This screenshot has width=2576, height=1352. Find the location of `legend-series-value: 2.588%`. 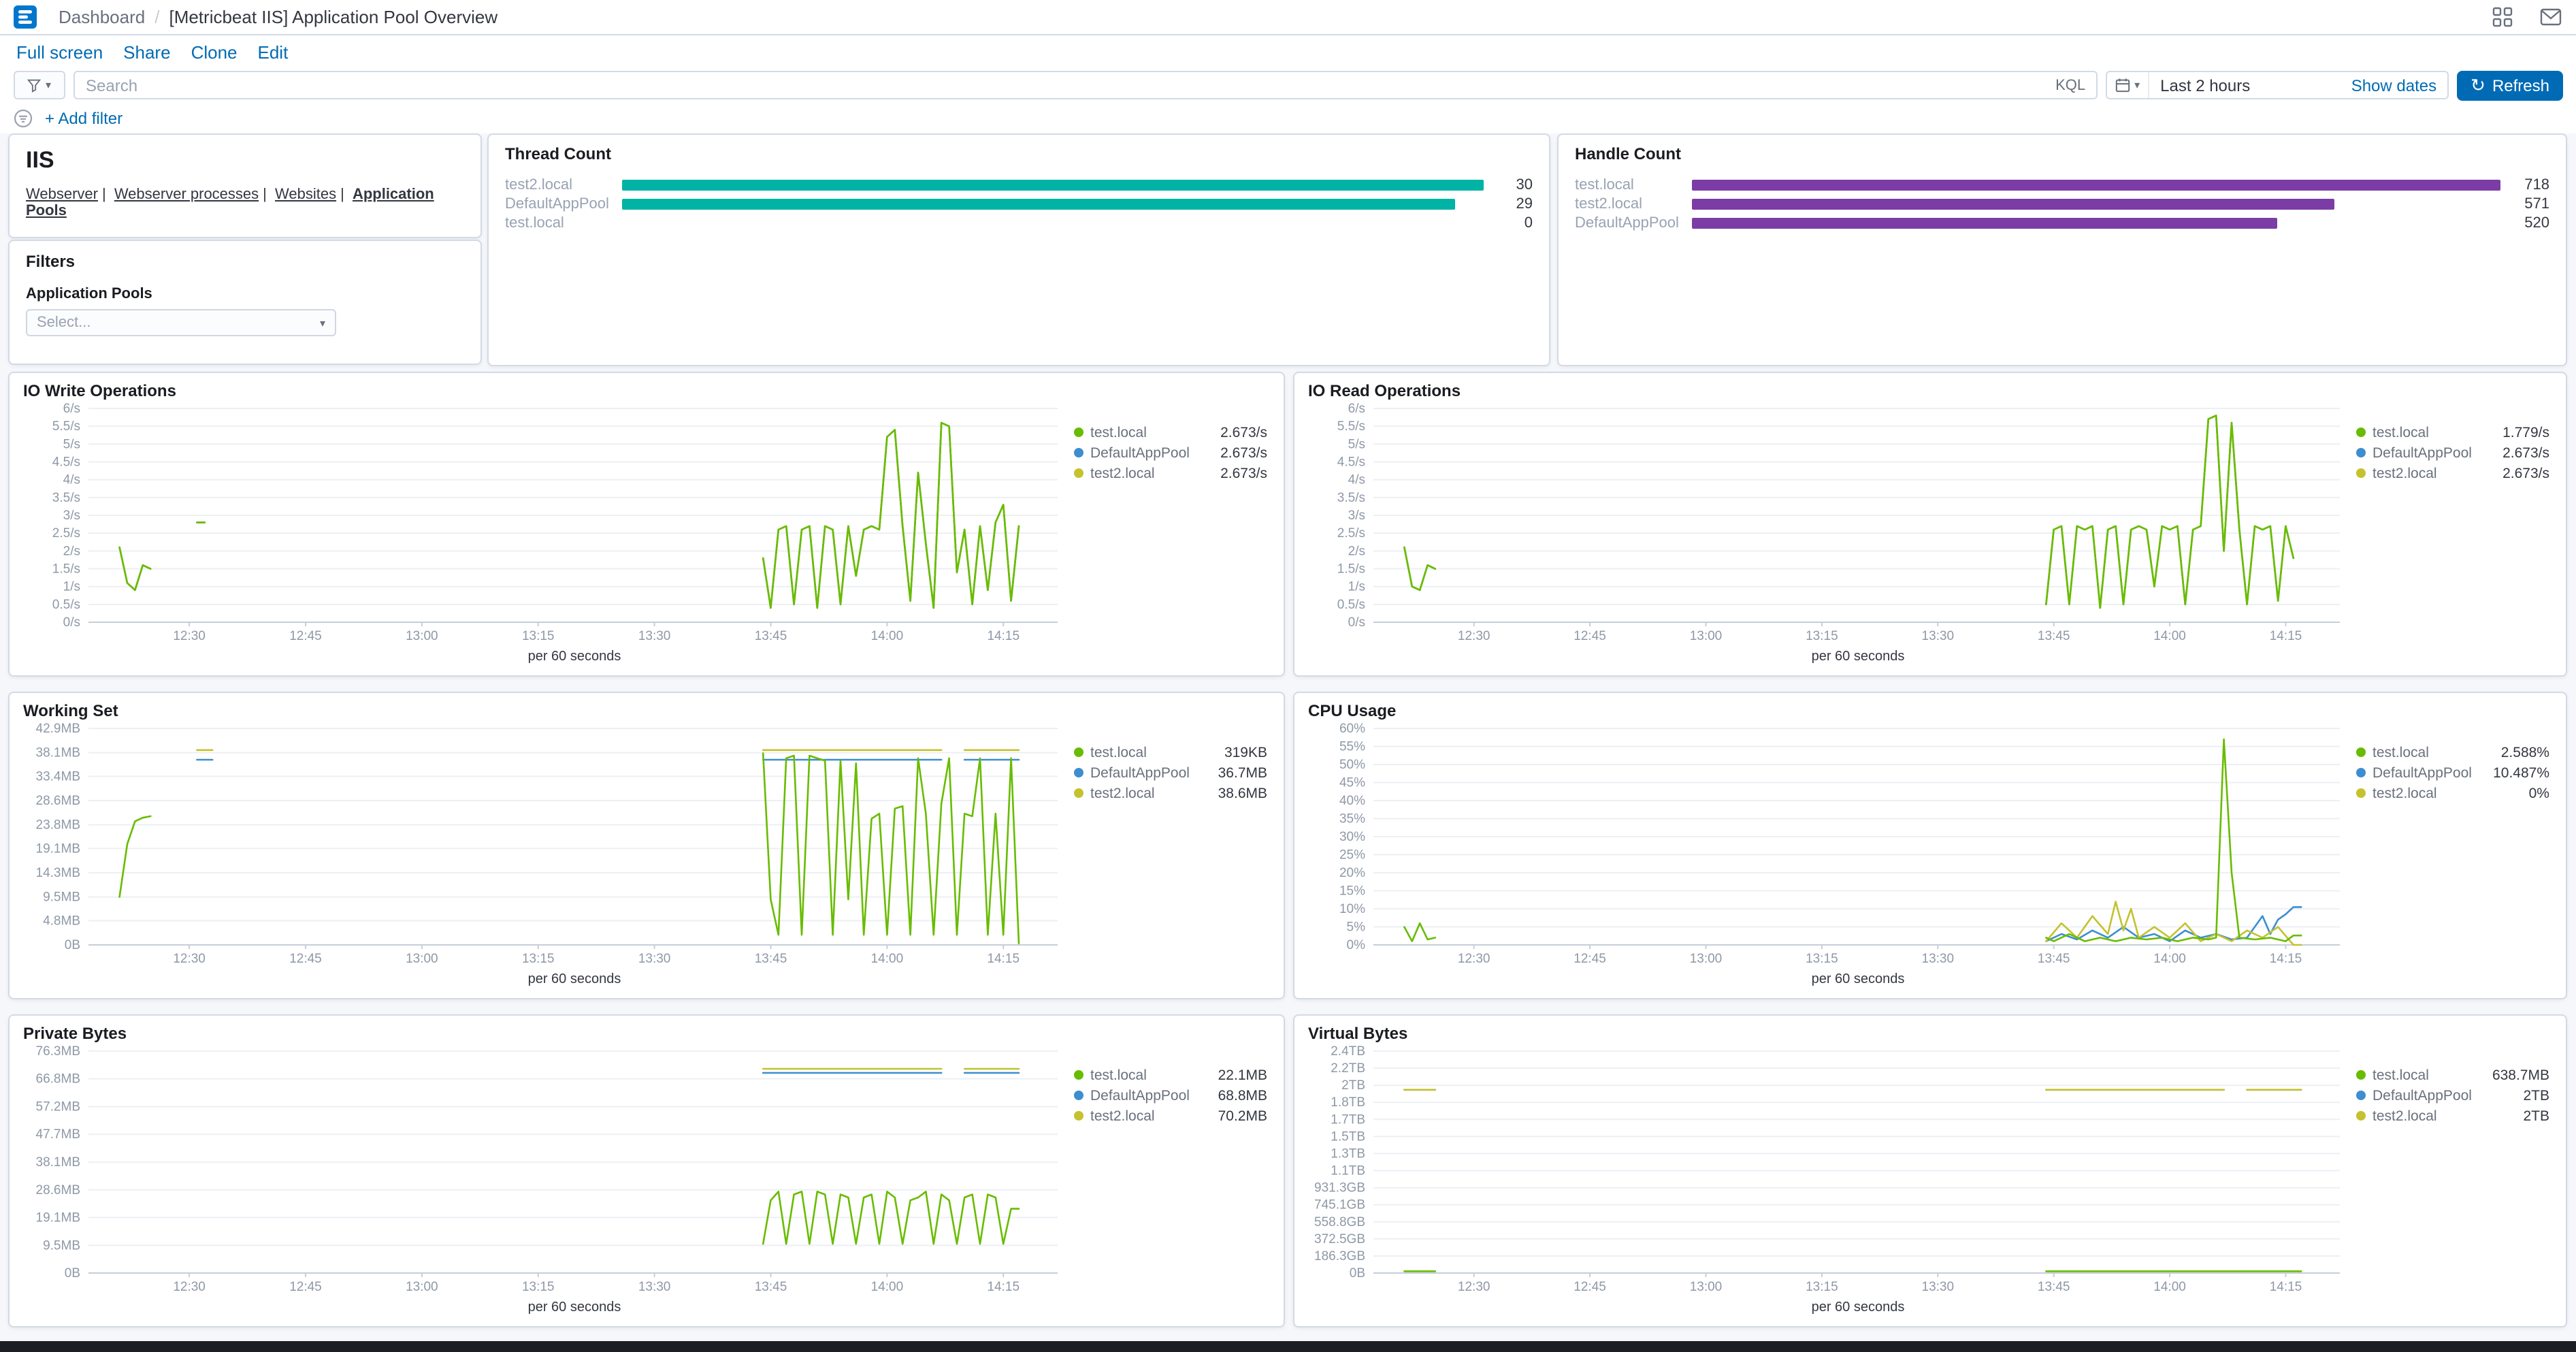

legend-series-value: 2.588% is located at coordinates (2524, 752).